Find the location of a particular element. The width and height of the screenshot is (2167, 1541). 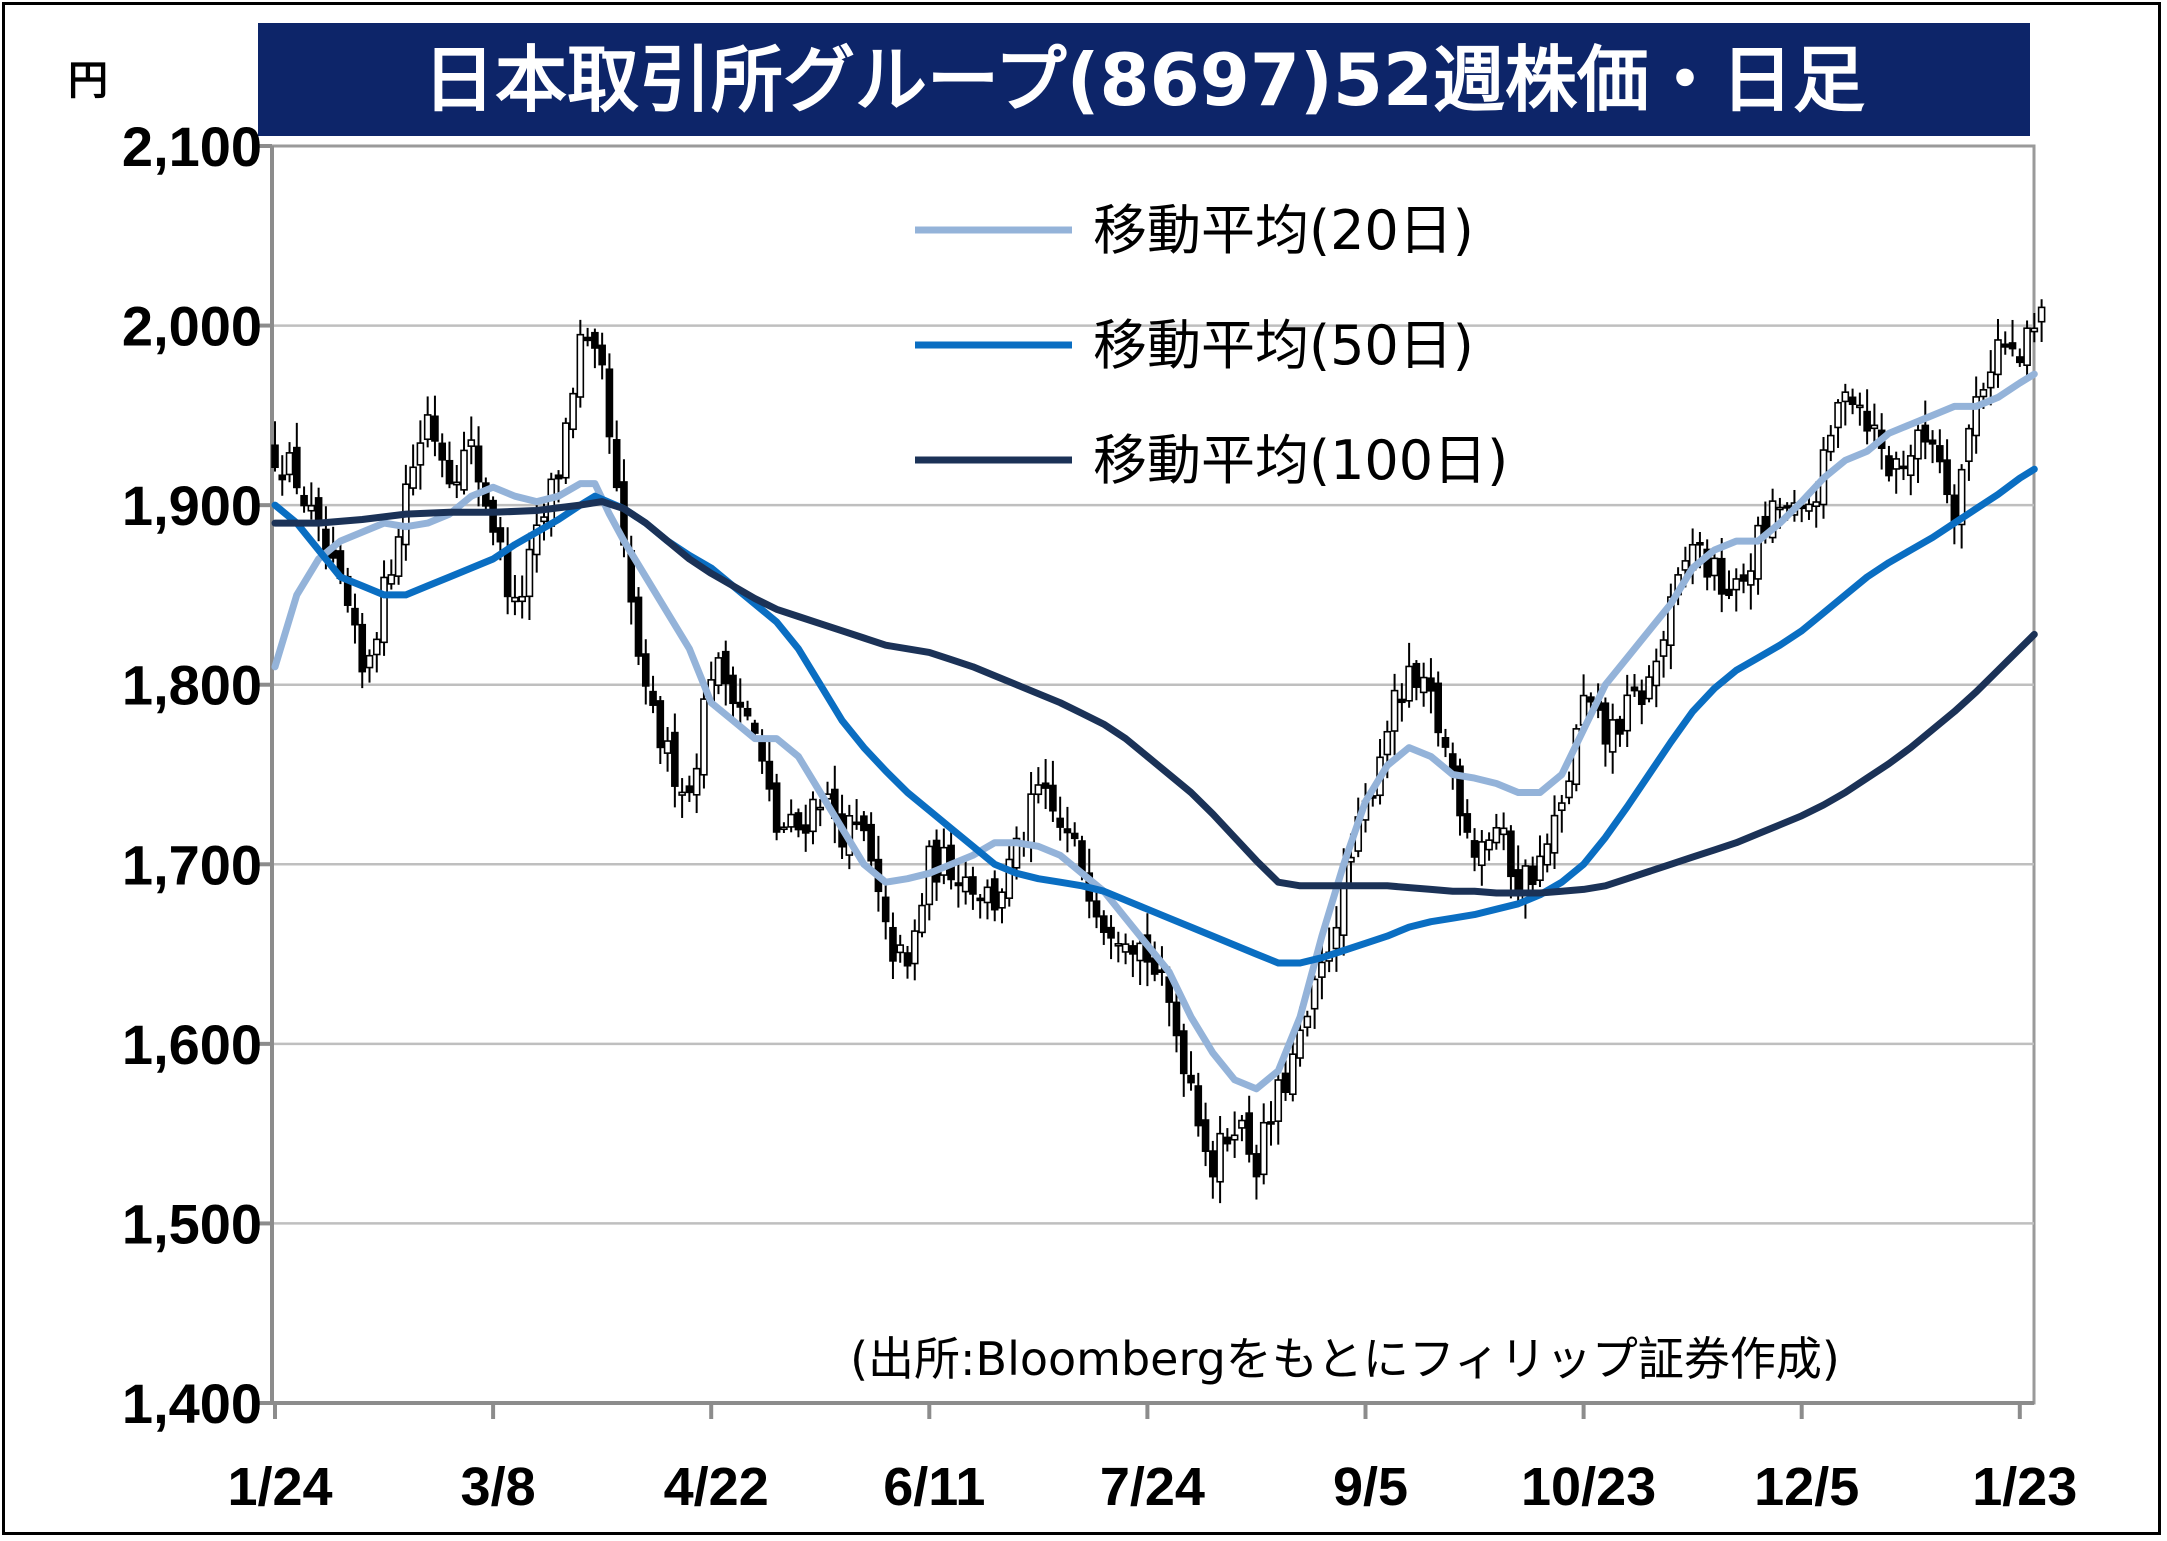

x-tick-label: 7/24 is located at coordinates (1152, 1487).